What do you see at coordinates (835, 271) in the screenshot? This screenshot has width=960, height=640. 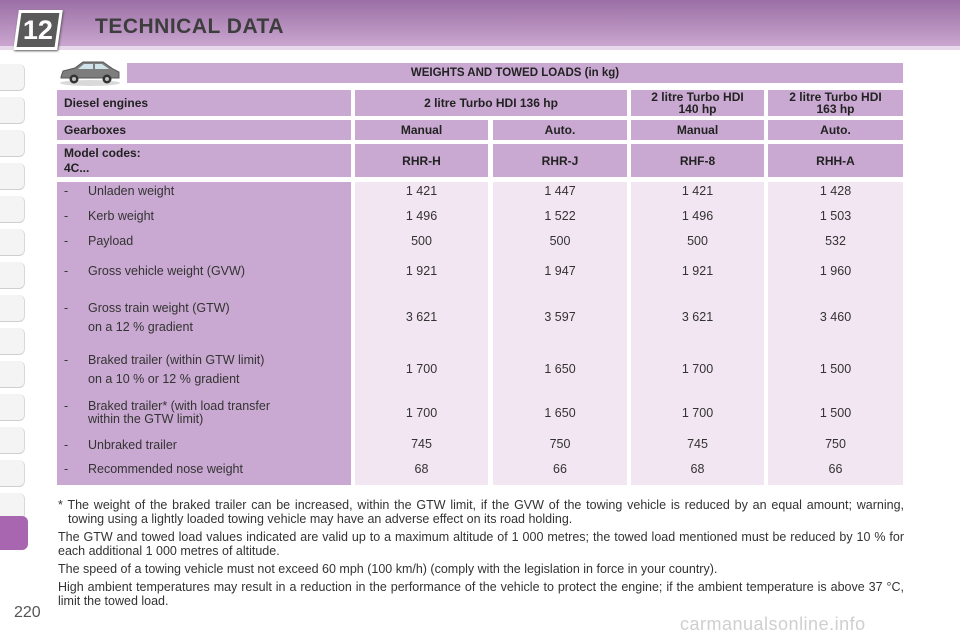 I see `table-cell: 1 960` at bounding box center [835, 271].